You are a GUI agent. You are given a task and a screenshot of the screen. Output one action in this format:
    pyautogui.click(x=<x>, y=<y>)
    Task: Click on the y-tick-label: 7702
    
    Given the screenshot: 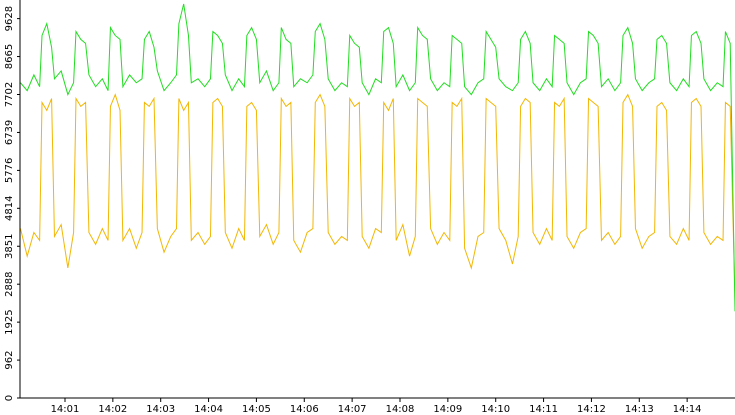 What is the action you would take?
    pyautogui.click(x=9, y=94)
    